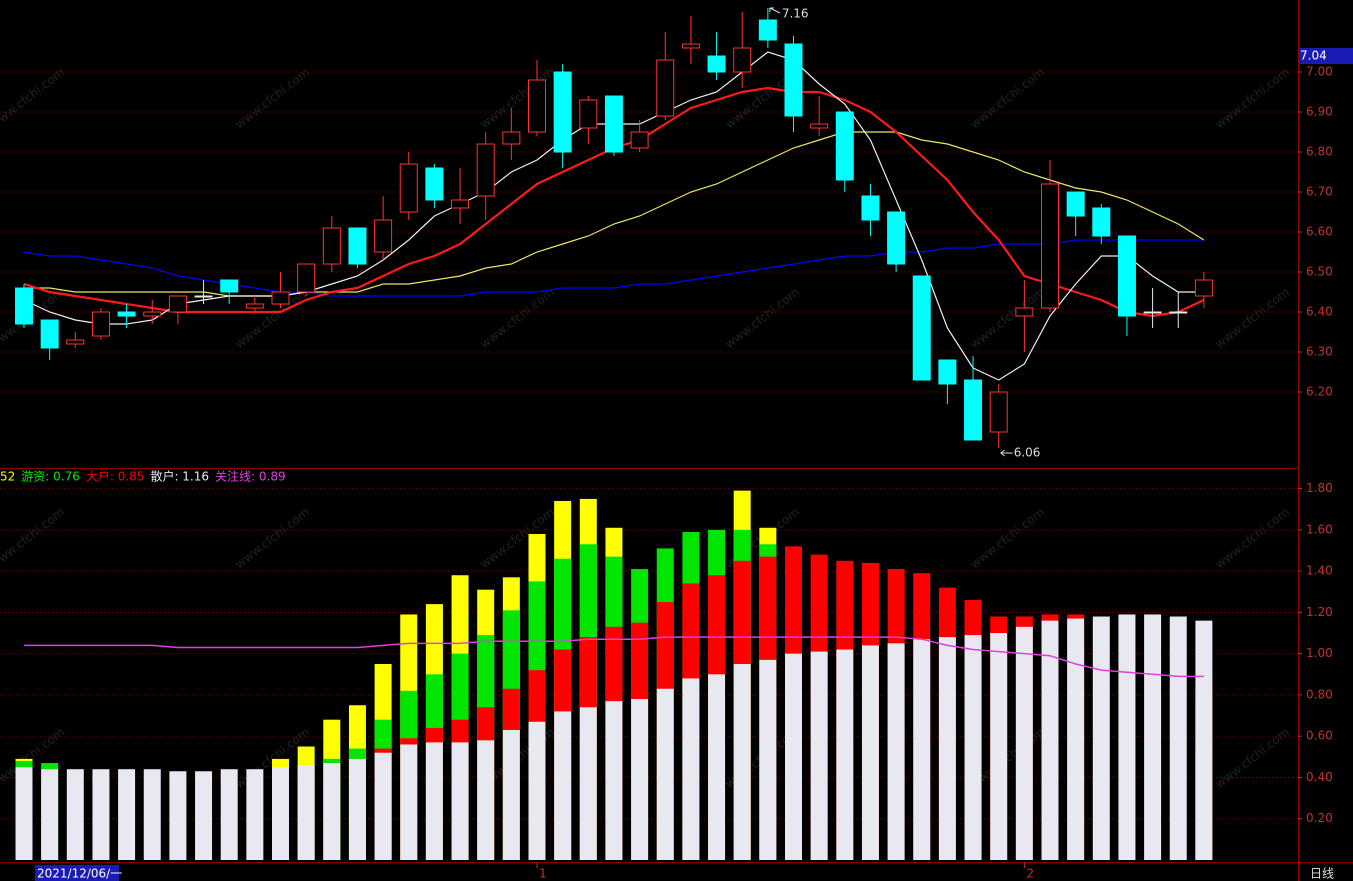  What do you see at coordinates (1319, 112) in the screenshot?
I see `y-tick-label: 6.90` at bounding box center [1319, 112].